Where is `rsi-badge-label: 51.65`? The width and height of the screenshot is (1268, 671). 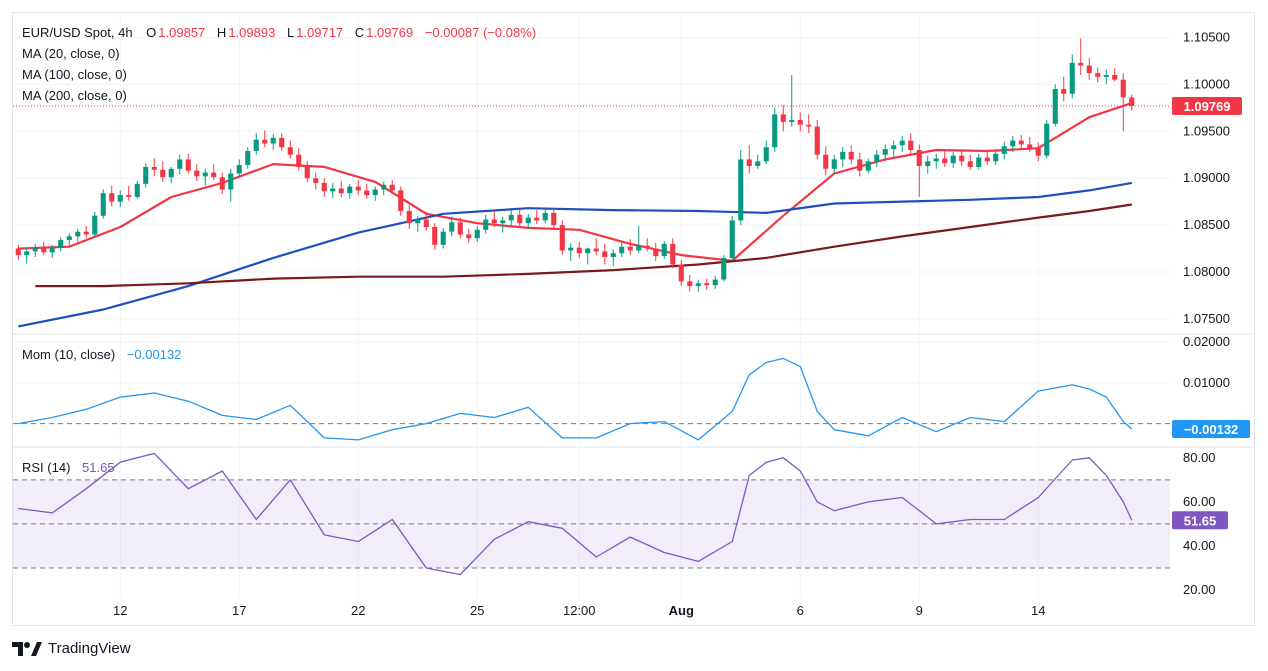 rsi-badge-label: 51.65 is located at coordinates (1200, 520).